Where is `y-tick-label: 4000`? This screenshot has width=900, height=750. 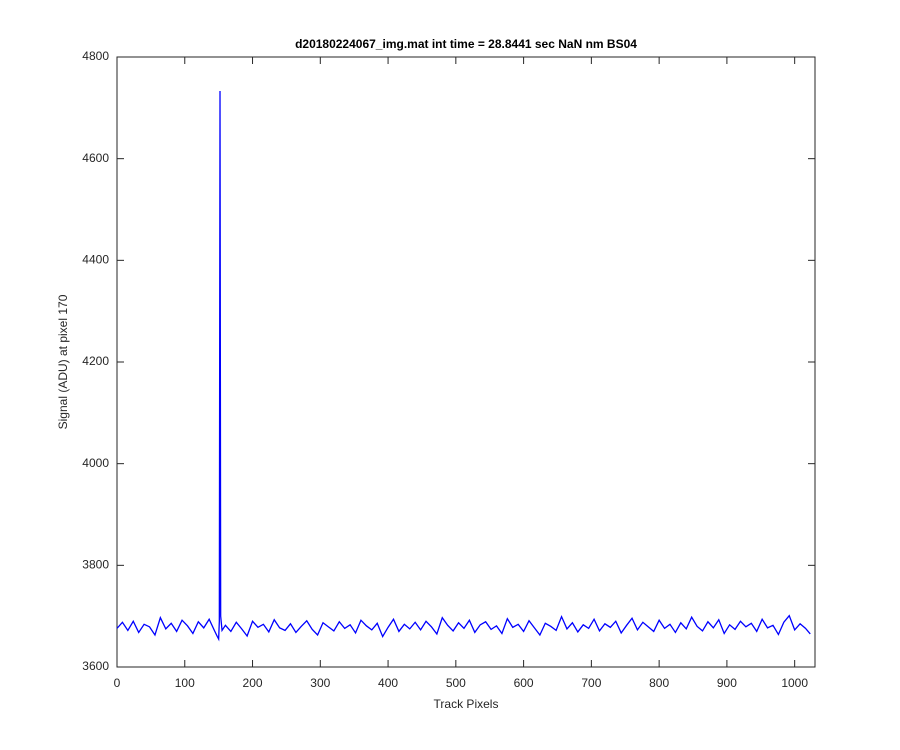 y-tick-label: 4000 is located at coordinates (95, 463).